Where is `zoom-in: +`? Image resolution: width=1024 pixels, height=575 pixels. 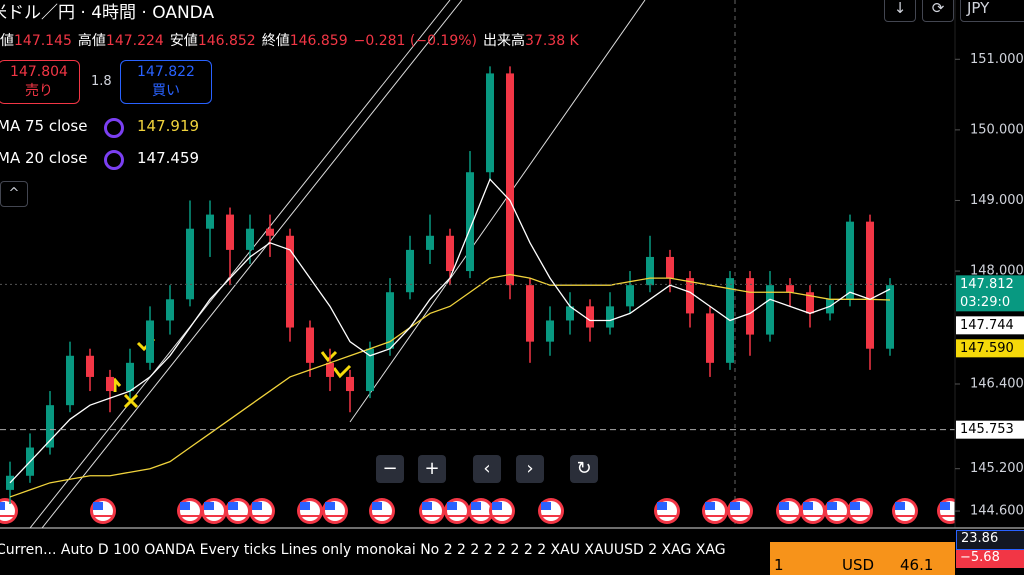
zoom-in: + is located at coordinates (432, 469).